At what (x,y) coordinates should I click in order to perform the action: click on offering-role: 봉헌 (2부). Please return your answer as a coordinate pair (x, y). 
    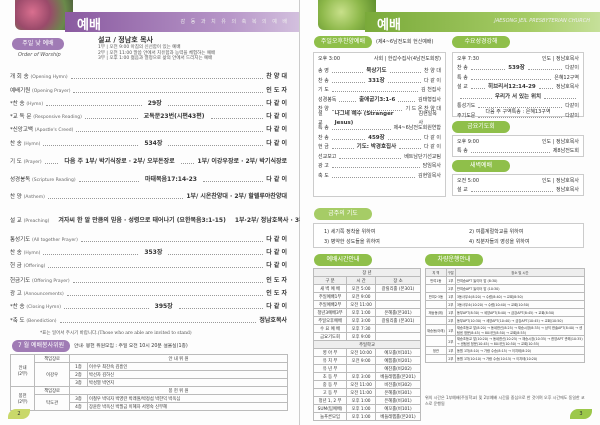
    Looking at the image, I should click on (22, 398).